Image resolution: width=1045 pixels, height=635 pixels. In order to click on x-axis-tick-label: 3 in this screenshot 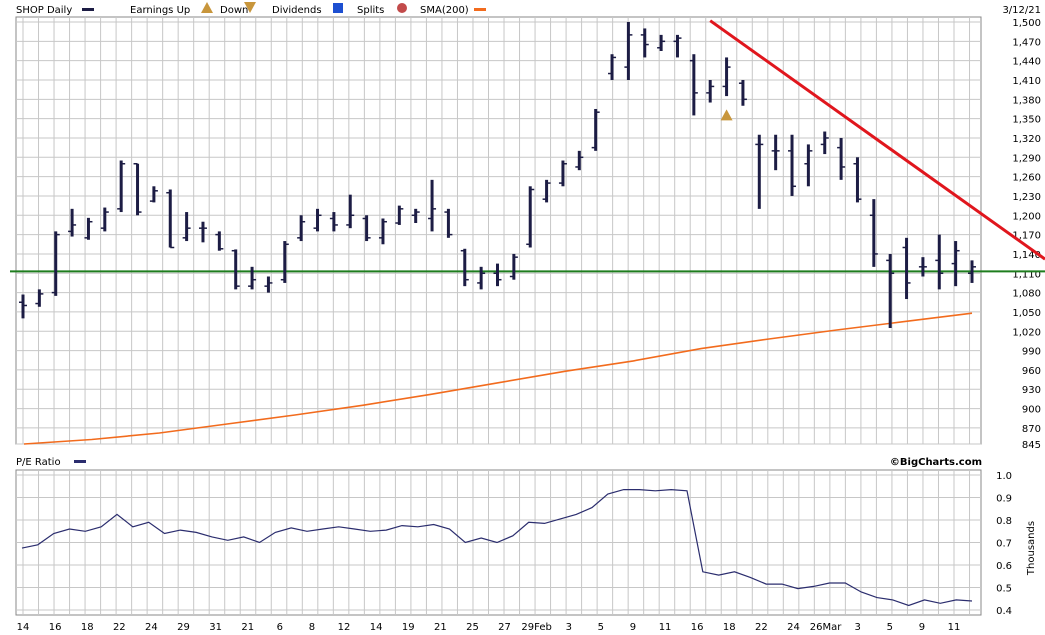, I will do `click(858, 627)`.